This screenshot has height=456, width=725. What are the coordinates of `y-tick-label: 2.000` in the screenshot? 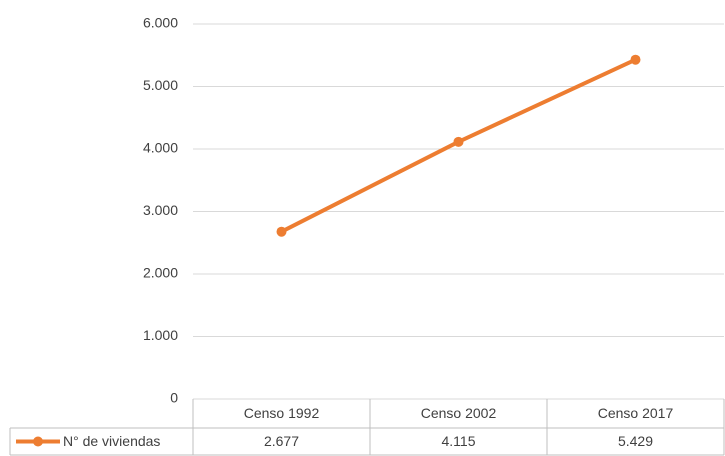 It's located at (160, 273).